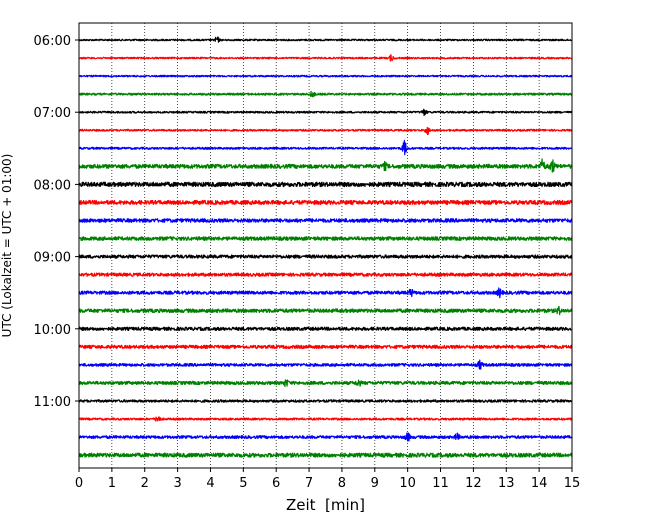 The height and width of the screenshot is (520, 650). What do you see at coordinates (52, 113) in the screenshot?
I see `y-tick-label: 07:00` at bounding box center [52, 113].